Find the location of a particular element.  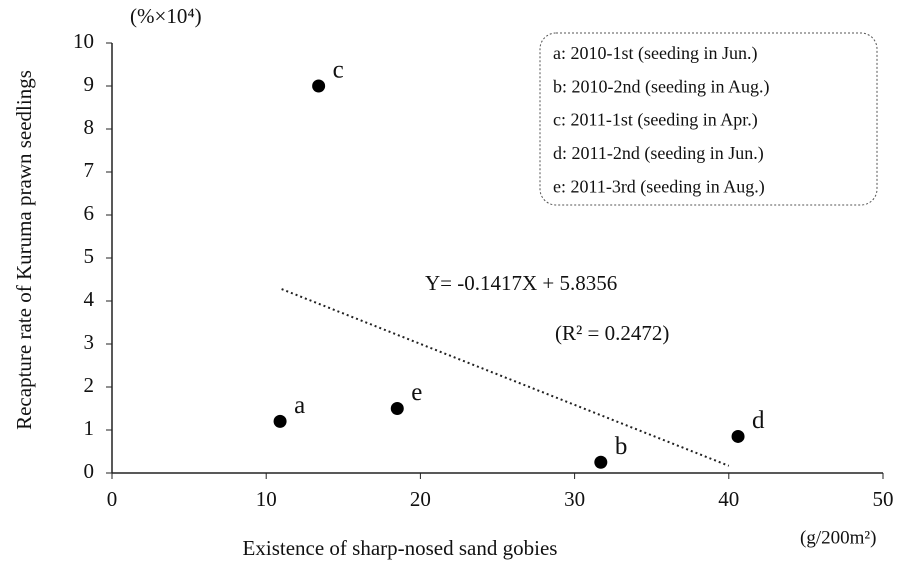

x-tick-label: 0 is located at coordinates (112, 499).